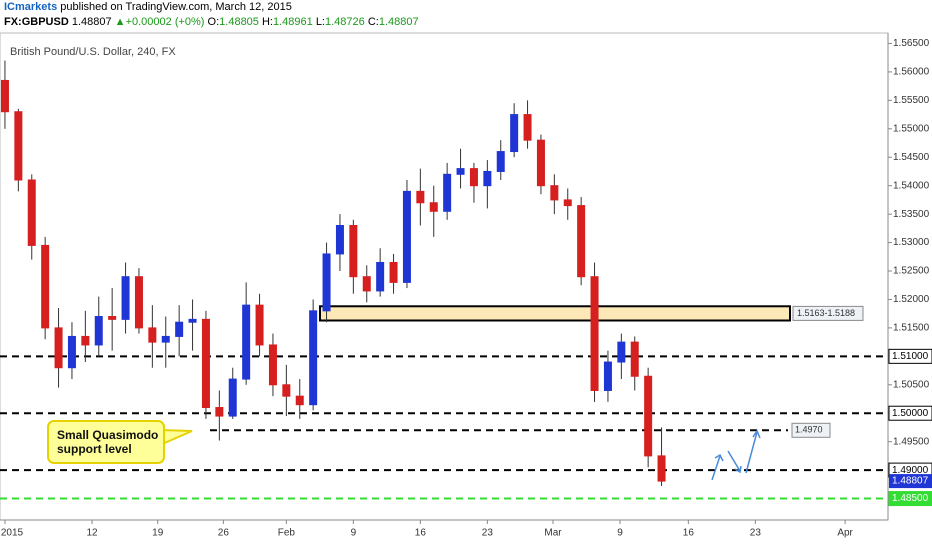  Describe the element at coordinates (553, 533) in the screenshot. I see `x-tick-label: Mar` at that location.